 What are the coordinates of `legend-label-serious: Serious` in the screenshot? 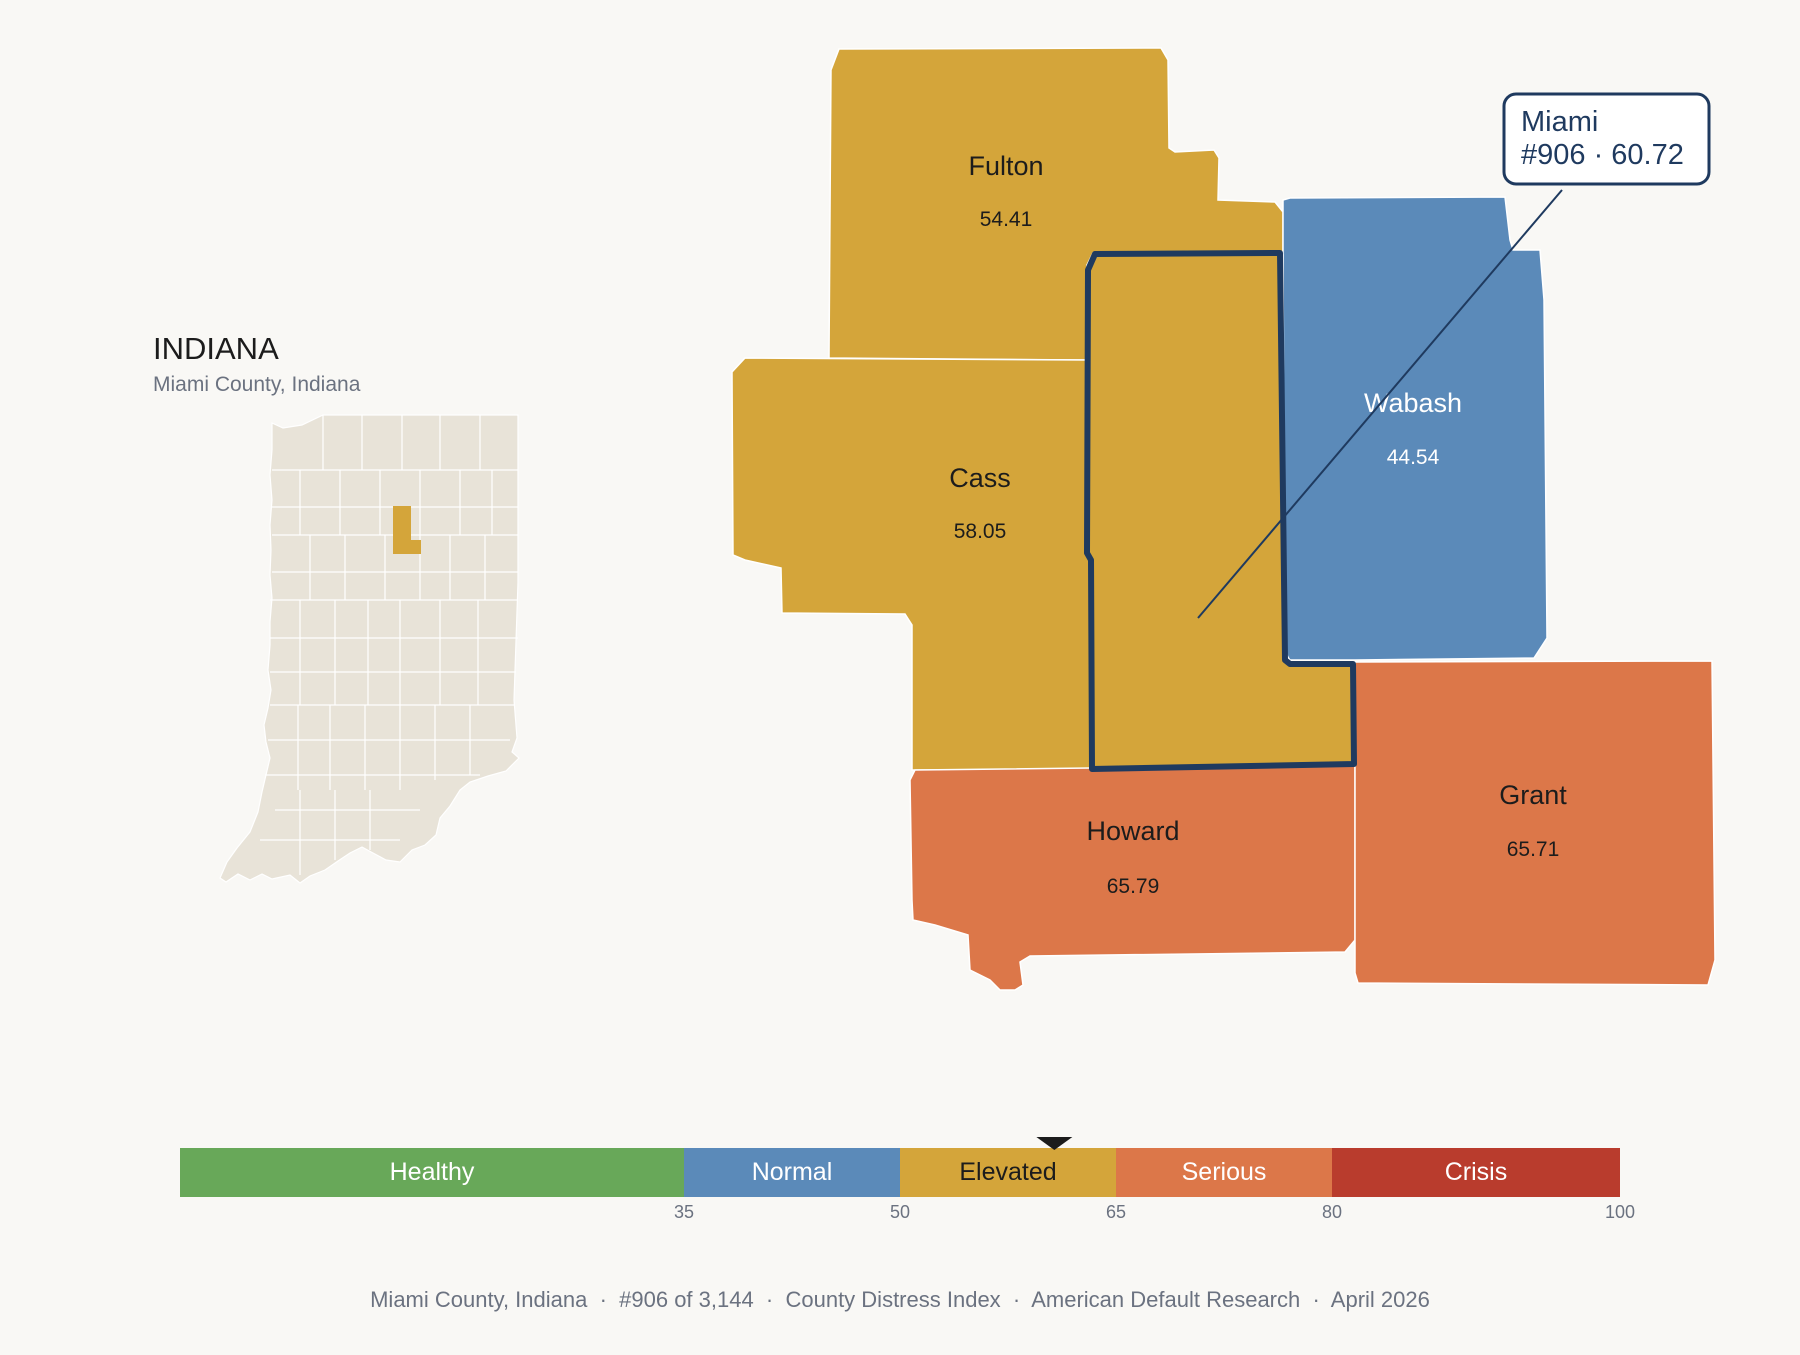 It's located at (1224, 1172).